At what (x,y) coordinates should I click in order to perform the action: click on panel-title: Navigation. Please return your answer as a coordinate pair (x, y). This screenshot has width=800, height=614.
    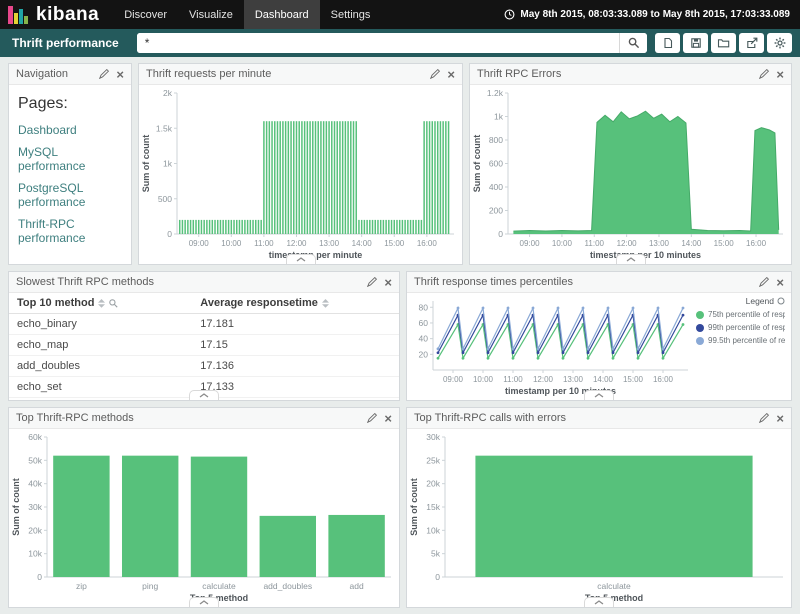
    Looking at the image, I should click on (42, 74).